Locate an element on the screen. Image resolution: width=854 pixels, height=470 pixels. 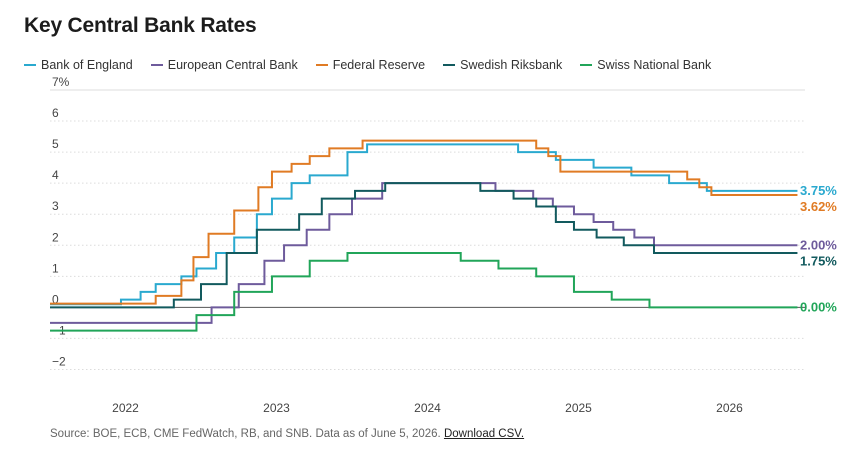
y-tick-label: −2 is located at coordinates (59, 361).